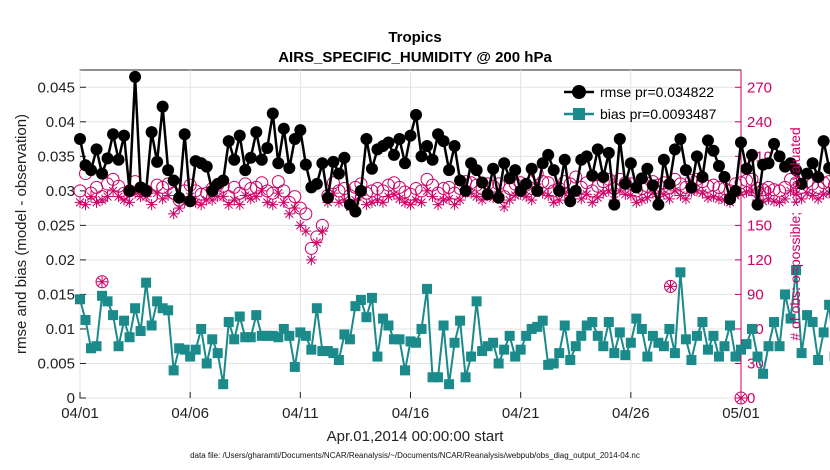 This screenshot has height=470, width=830. I want to click on x-tick-label: 04/16, so click(411, 413).